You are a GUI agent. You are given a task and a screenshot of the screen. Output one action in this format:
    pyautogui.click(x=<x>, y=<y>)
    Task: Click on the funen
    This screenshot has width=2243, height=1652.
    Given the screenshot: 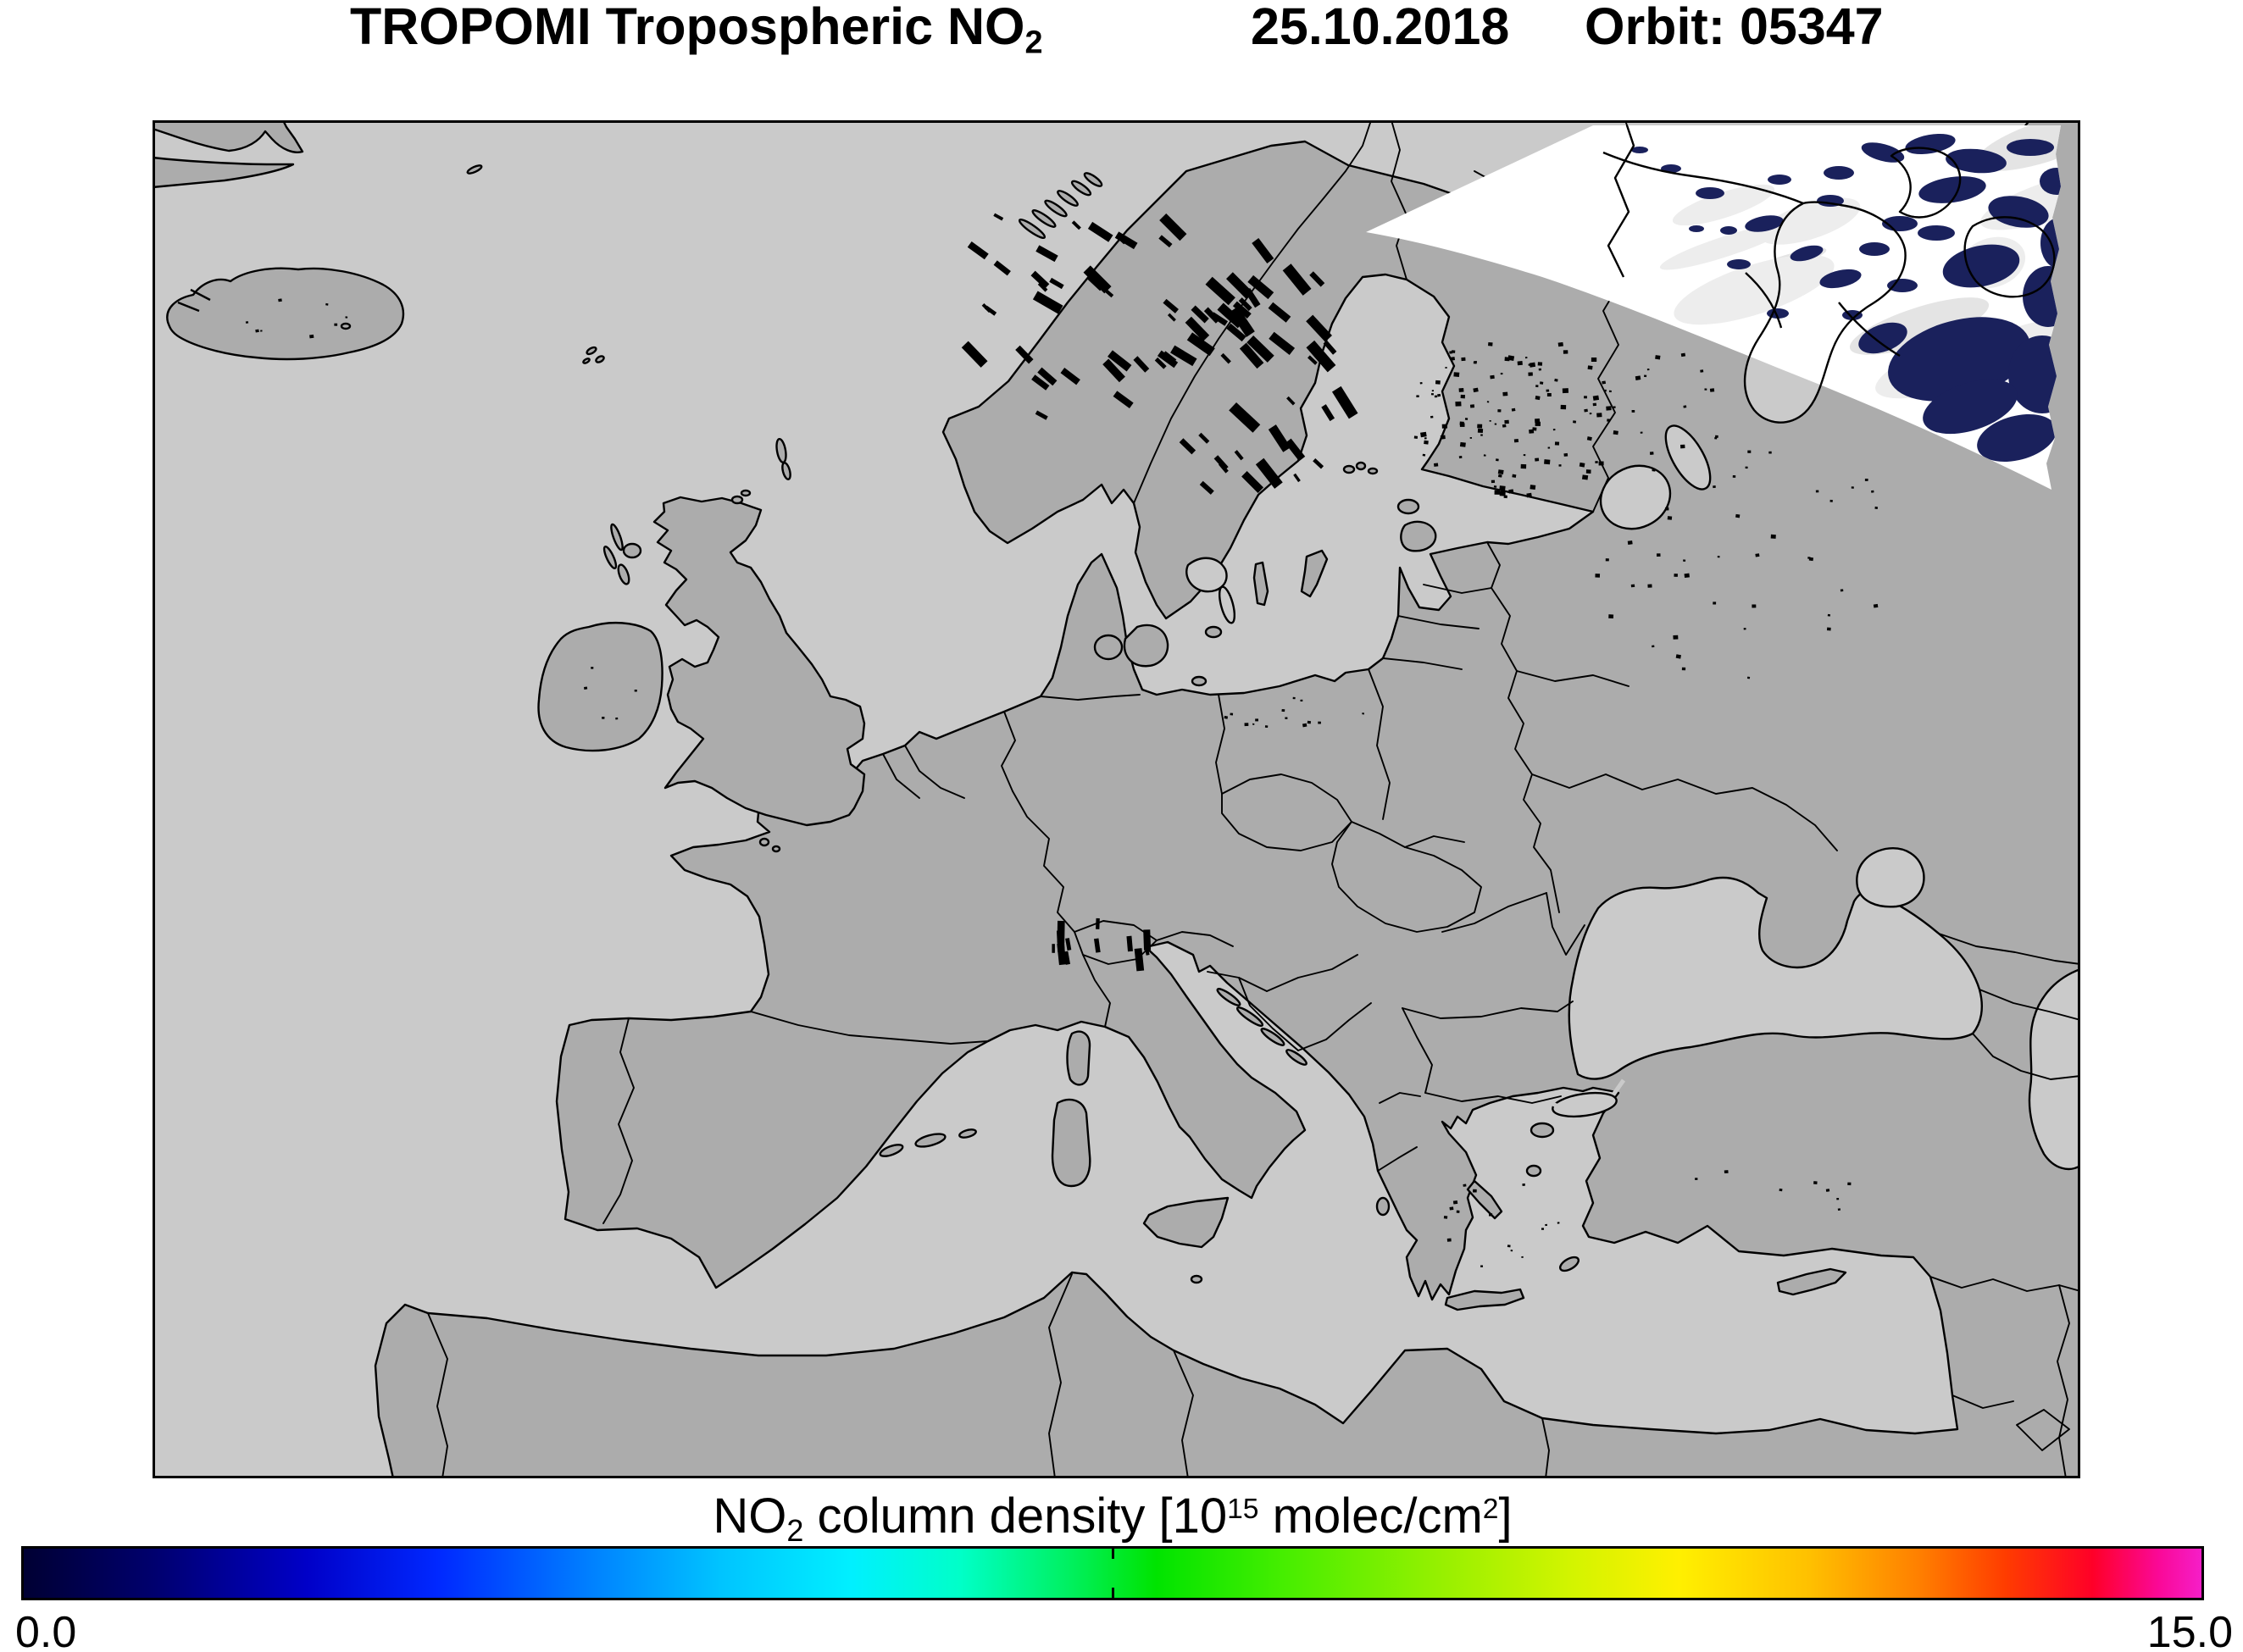 What is the action you would take?
    pyautogui.click(x=1108, y=647)
    